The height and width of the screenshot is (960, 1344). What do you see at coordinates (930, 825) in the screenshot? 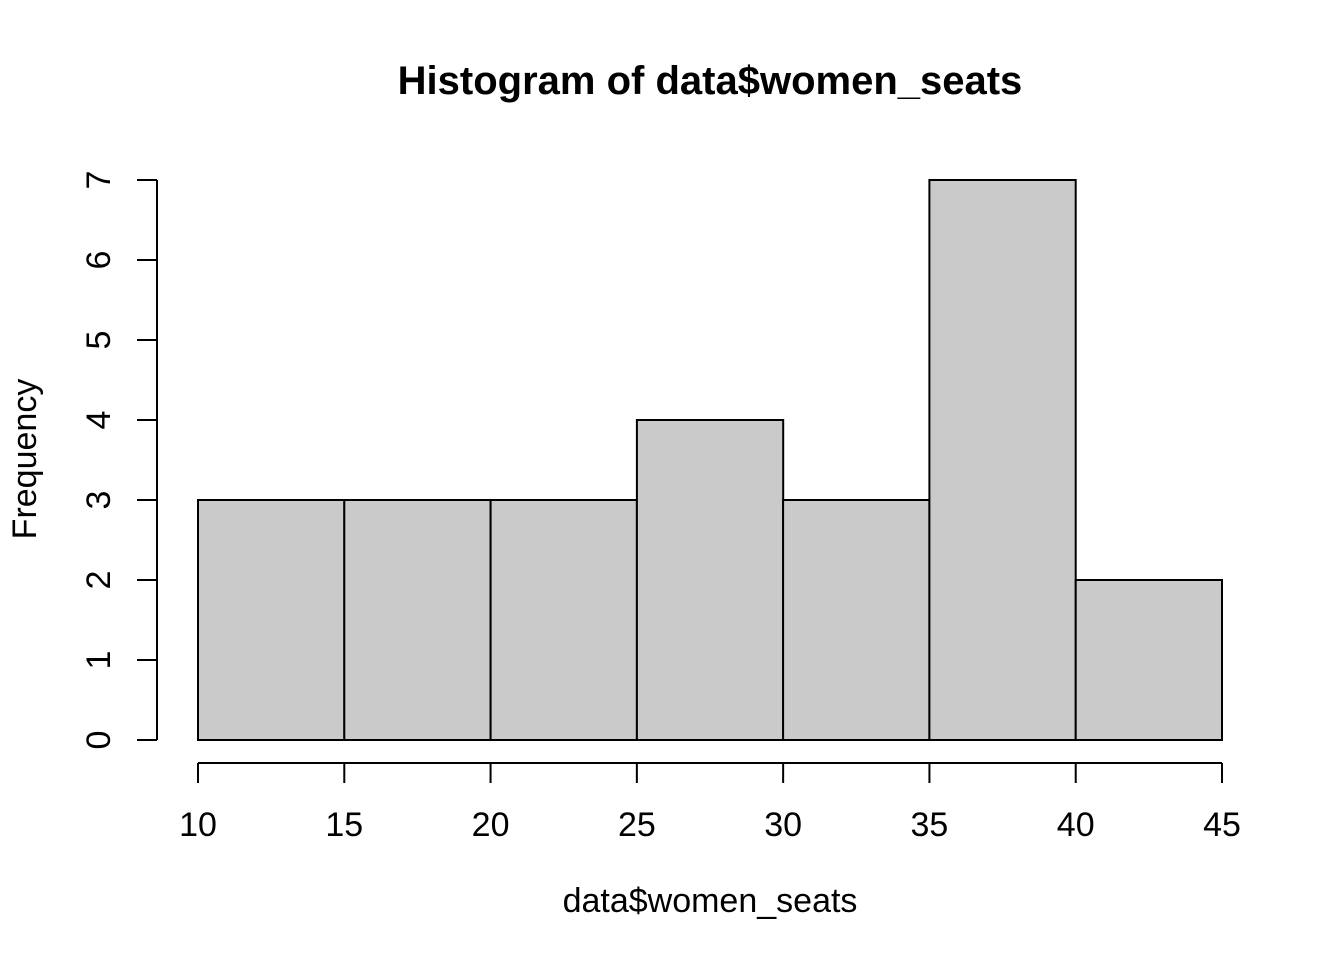
I see `x-tick-label-35: 35` at bounding box center [930, 825].